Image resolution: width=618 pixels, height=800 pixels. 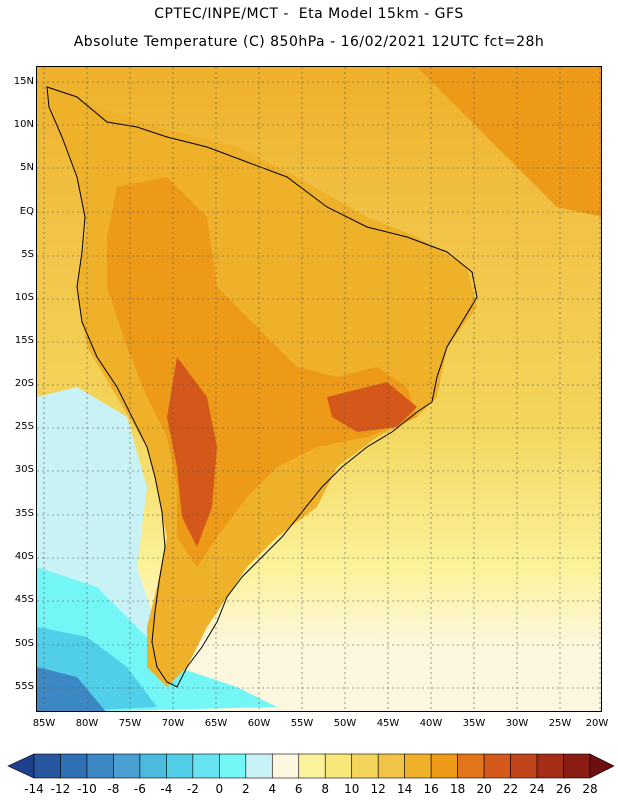 What do you see at coordinates (325, 789) in the screenshot?
I see `colorbar-label: 8` at bounding box center [325, 789].